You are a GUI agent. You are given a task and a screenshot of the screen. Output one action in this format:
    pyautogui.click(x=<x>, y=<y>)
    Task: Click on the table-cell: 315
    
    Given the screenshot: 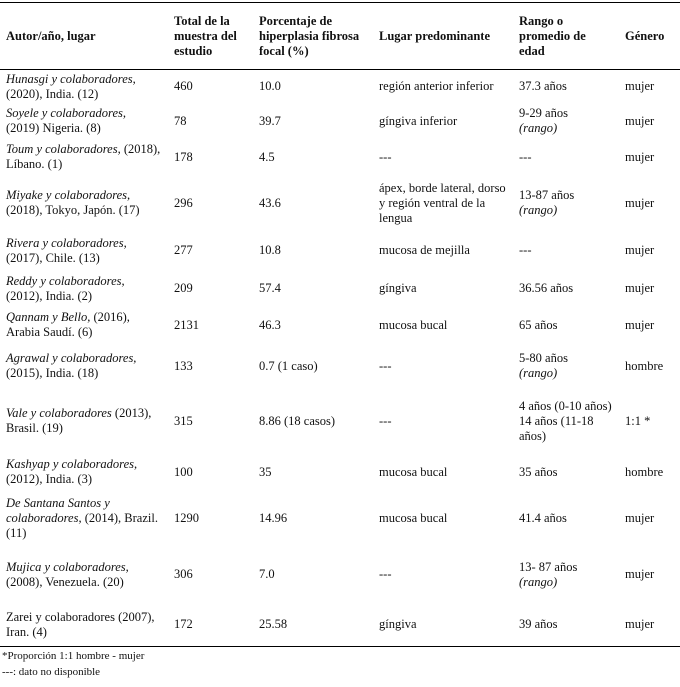 What is the action you would take?
    pyautogui.click(x=210, y=421)
    